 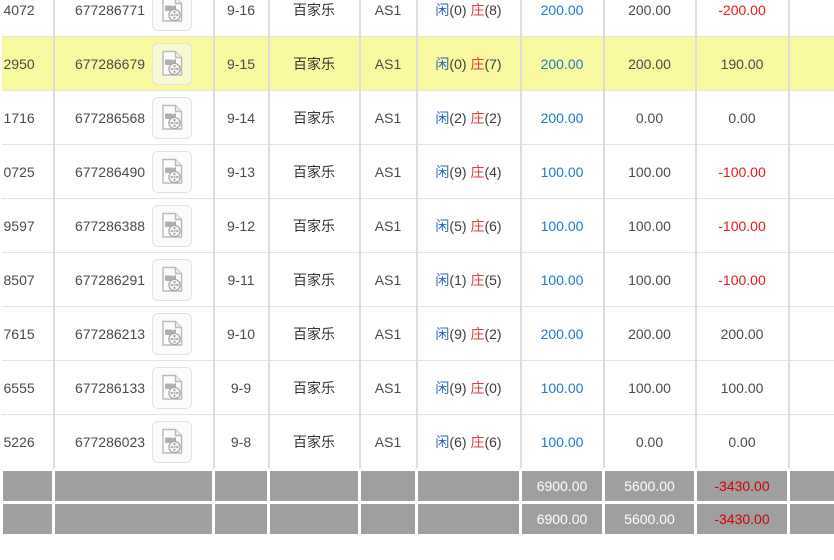 What do you see at coordinates (458, 171) in the screenshot?
I see `player-count: (9)` at bounding box center [458, 171].